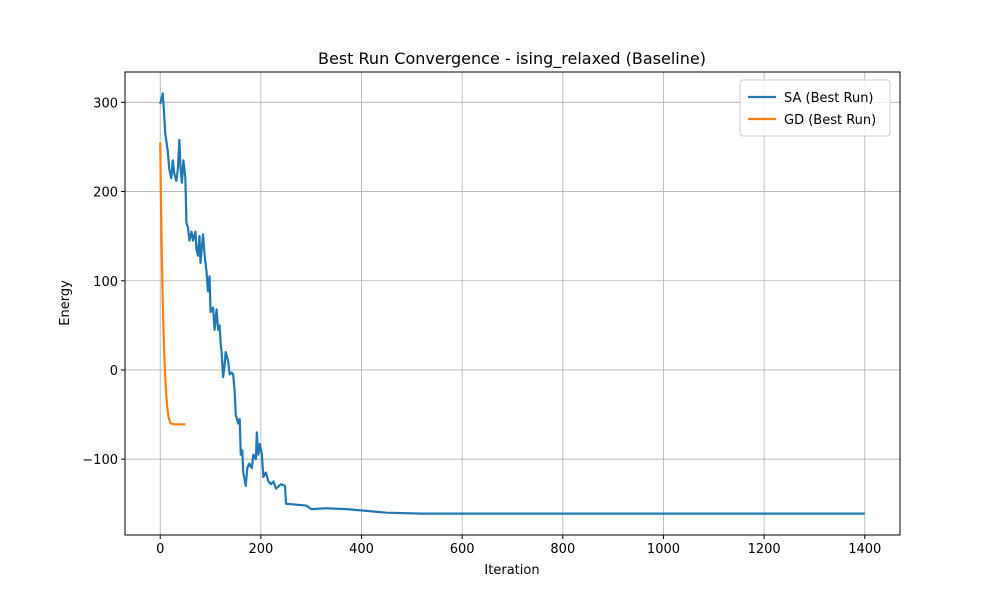 The width and height of the screenshot is (1000, 604). I want to click on y-tick-label: −100, so click(100, 460).